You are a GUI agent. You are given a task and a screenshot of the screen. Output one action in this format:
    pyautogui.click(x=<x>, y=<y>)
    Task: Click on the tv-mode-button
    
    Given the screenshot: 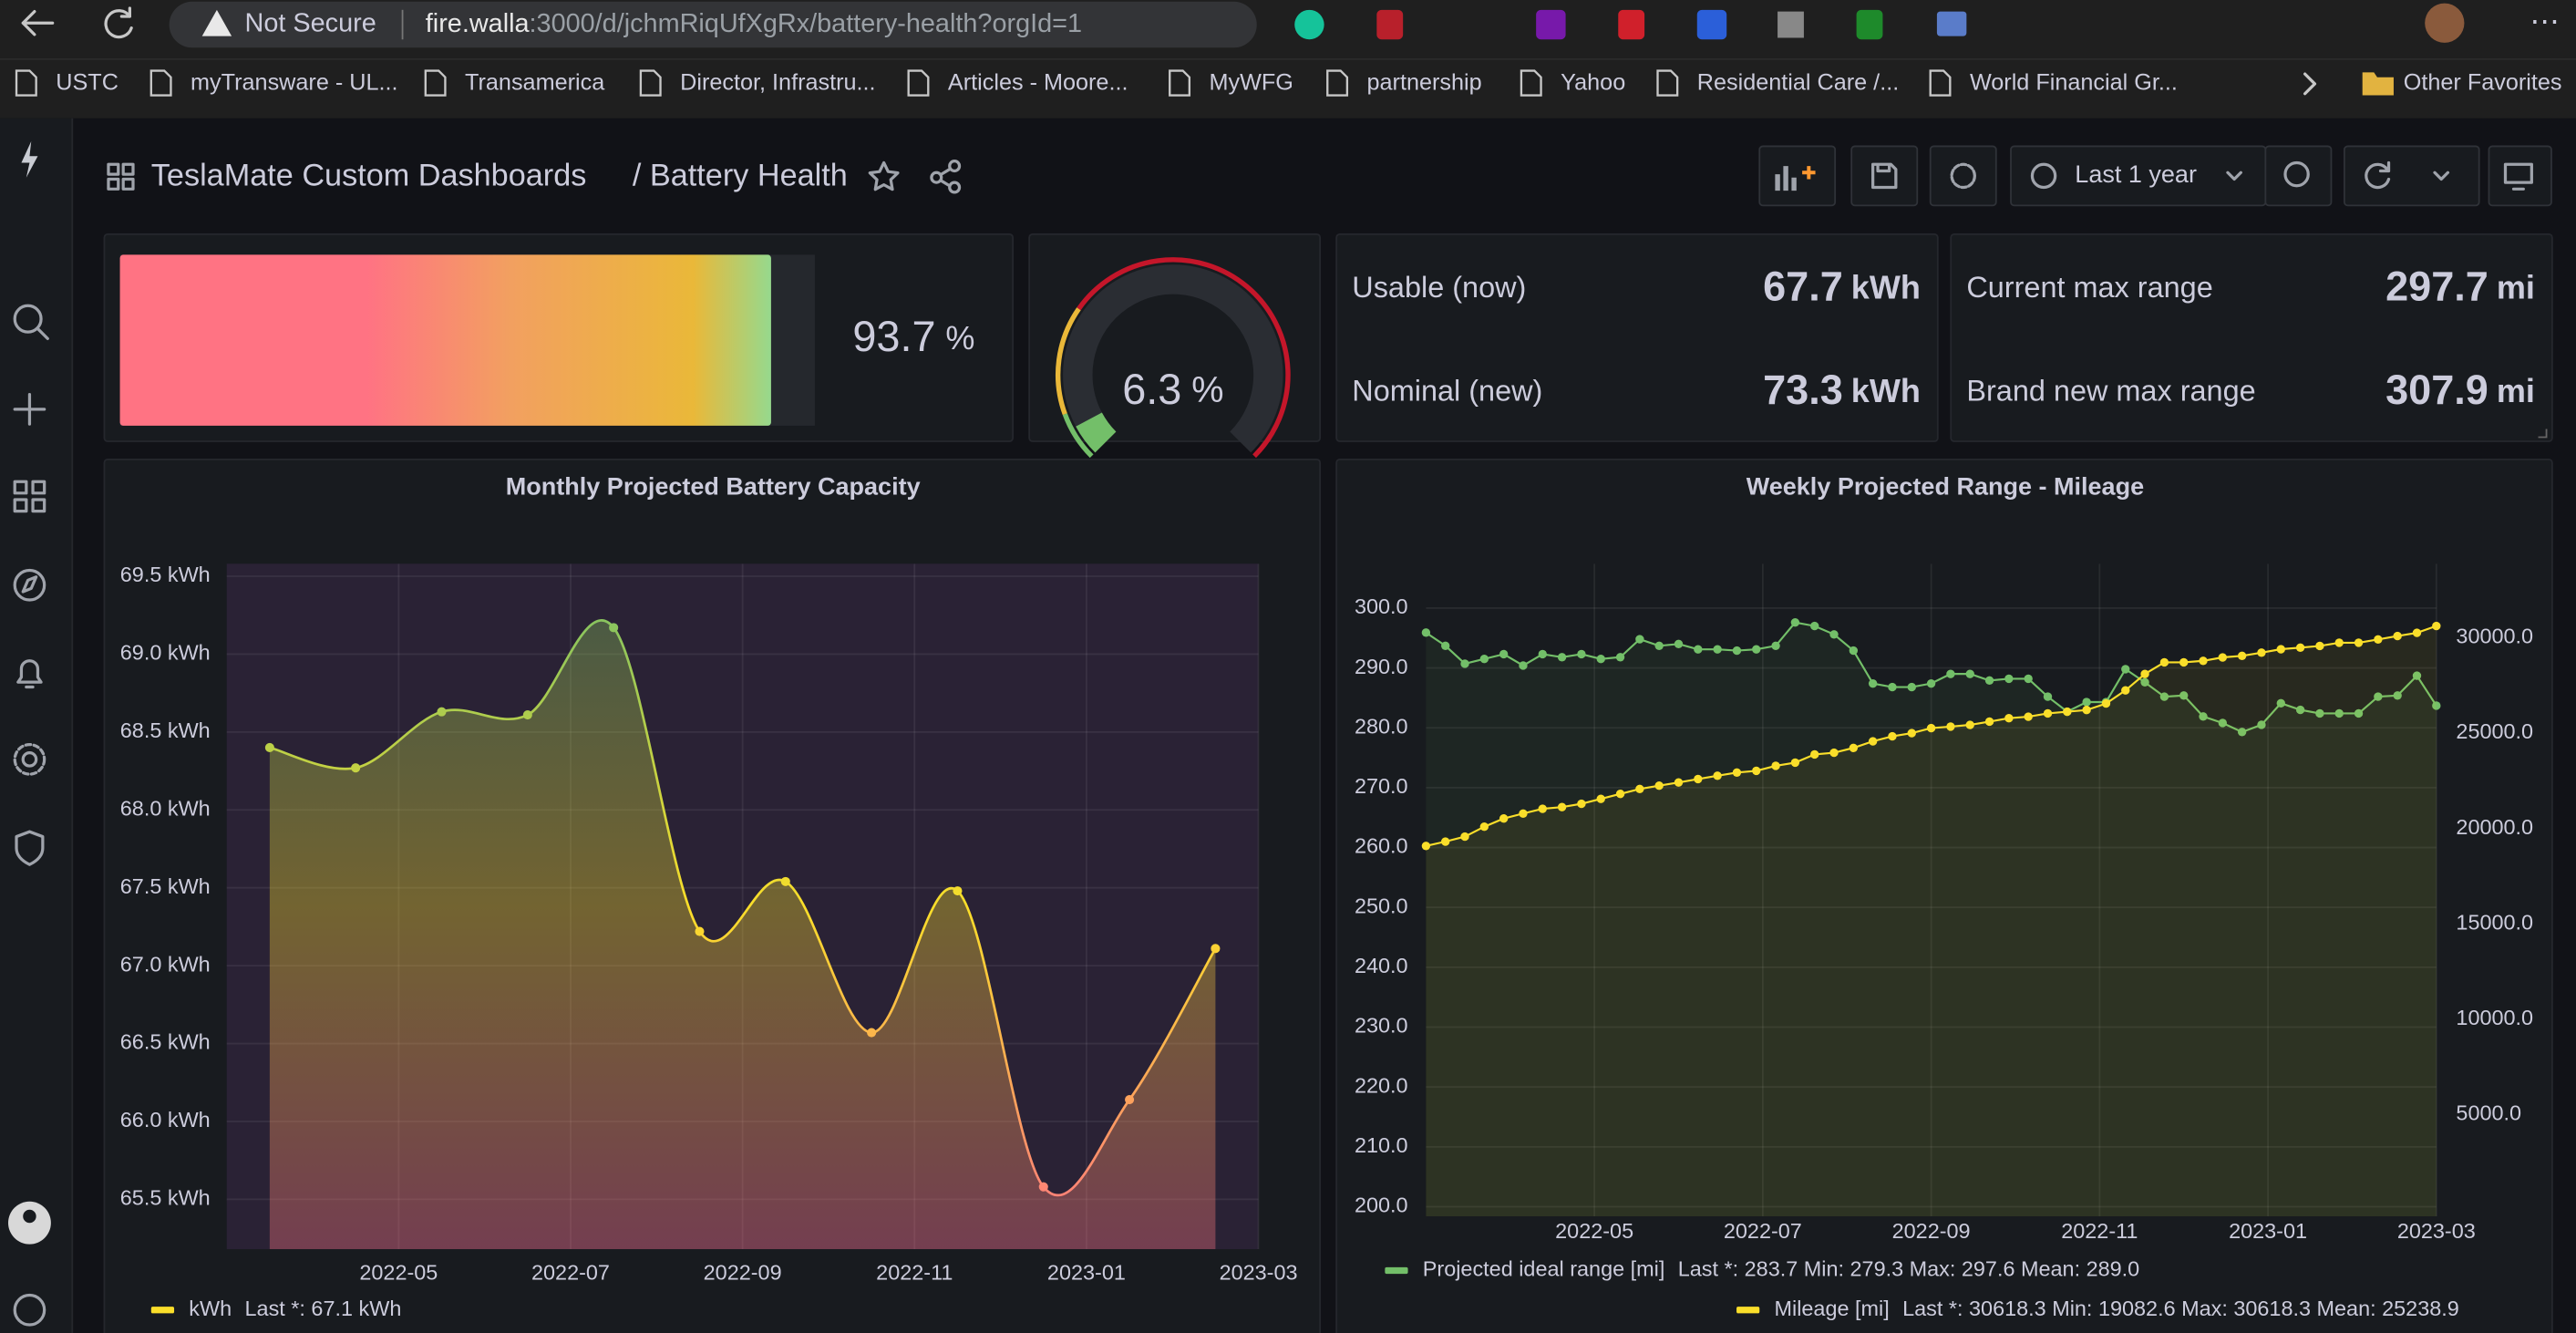 What is the action you would take?
    pyautogui.click(x=2520, y=176)
    